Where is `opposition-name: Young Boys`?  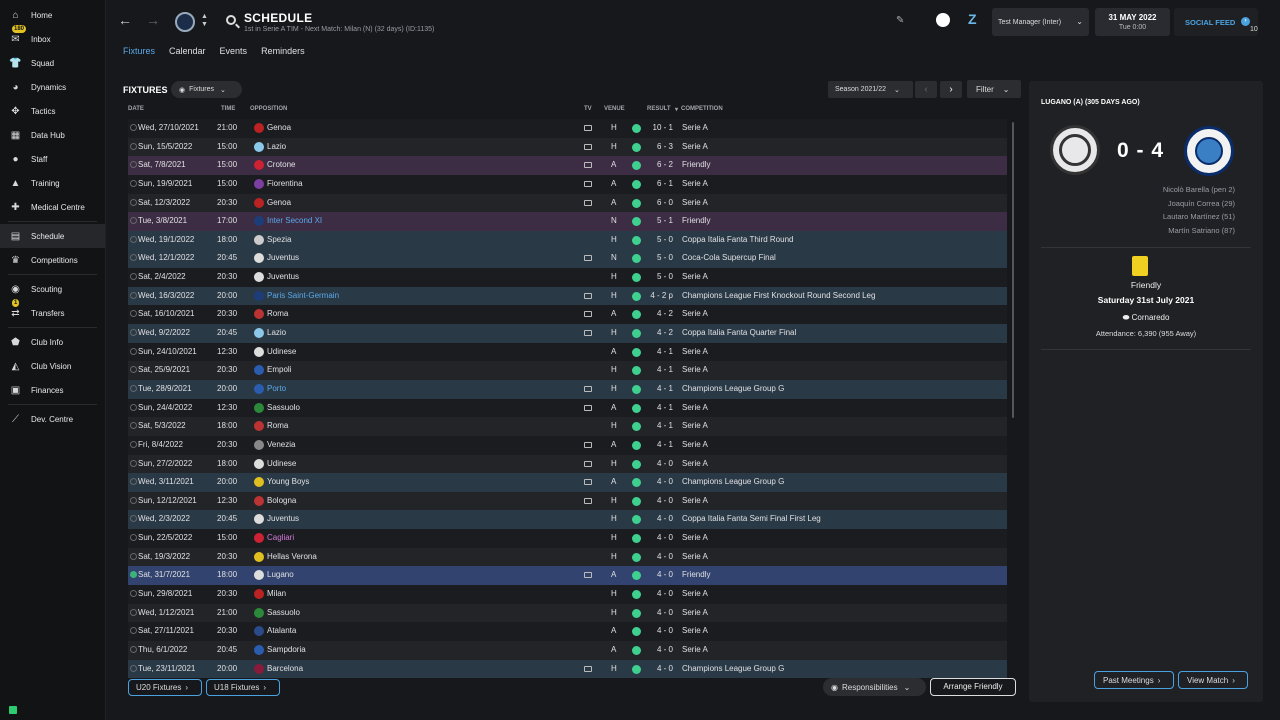 opposition-name: Young Boys is located at coordinates (288, 482).